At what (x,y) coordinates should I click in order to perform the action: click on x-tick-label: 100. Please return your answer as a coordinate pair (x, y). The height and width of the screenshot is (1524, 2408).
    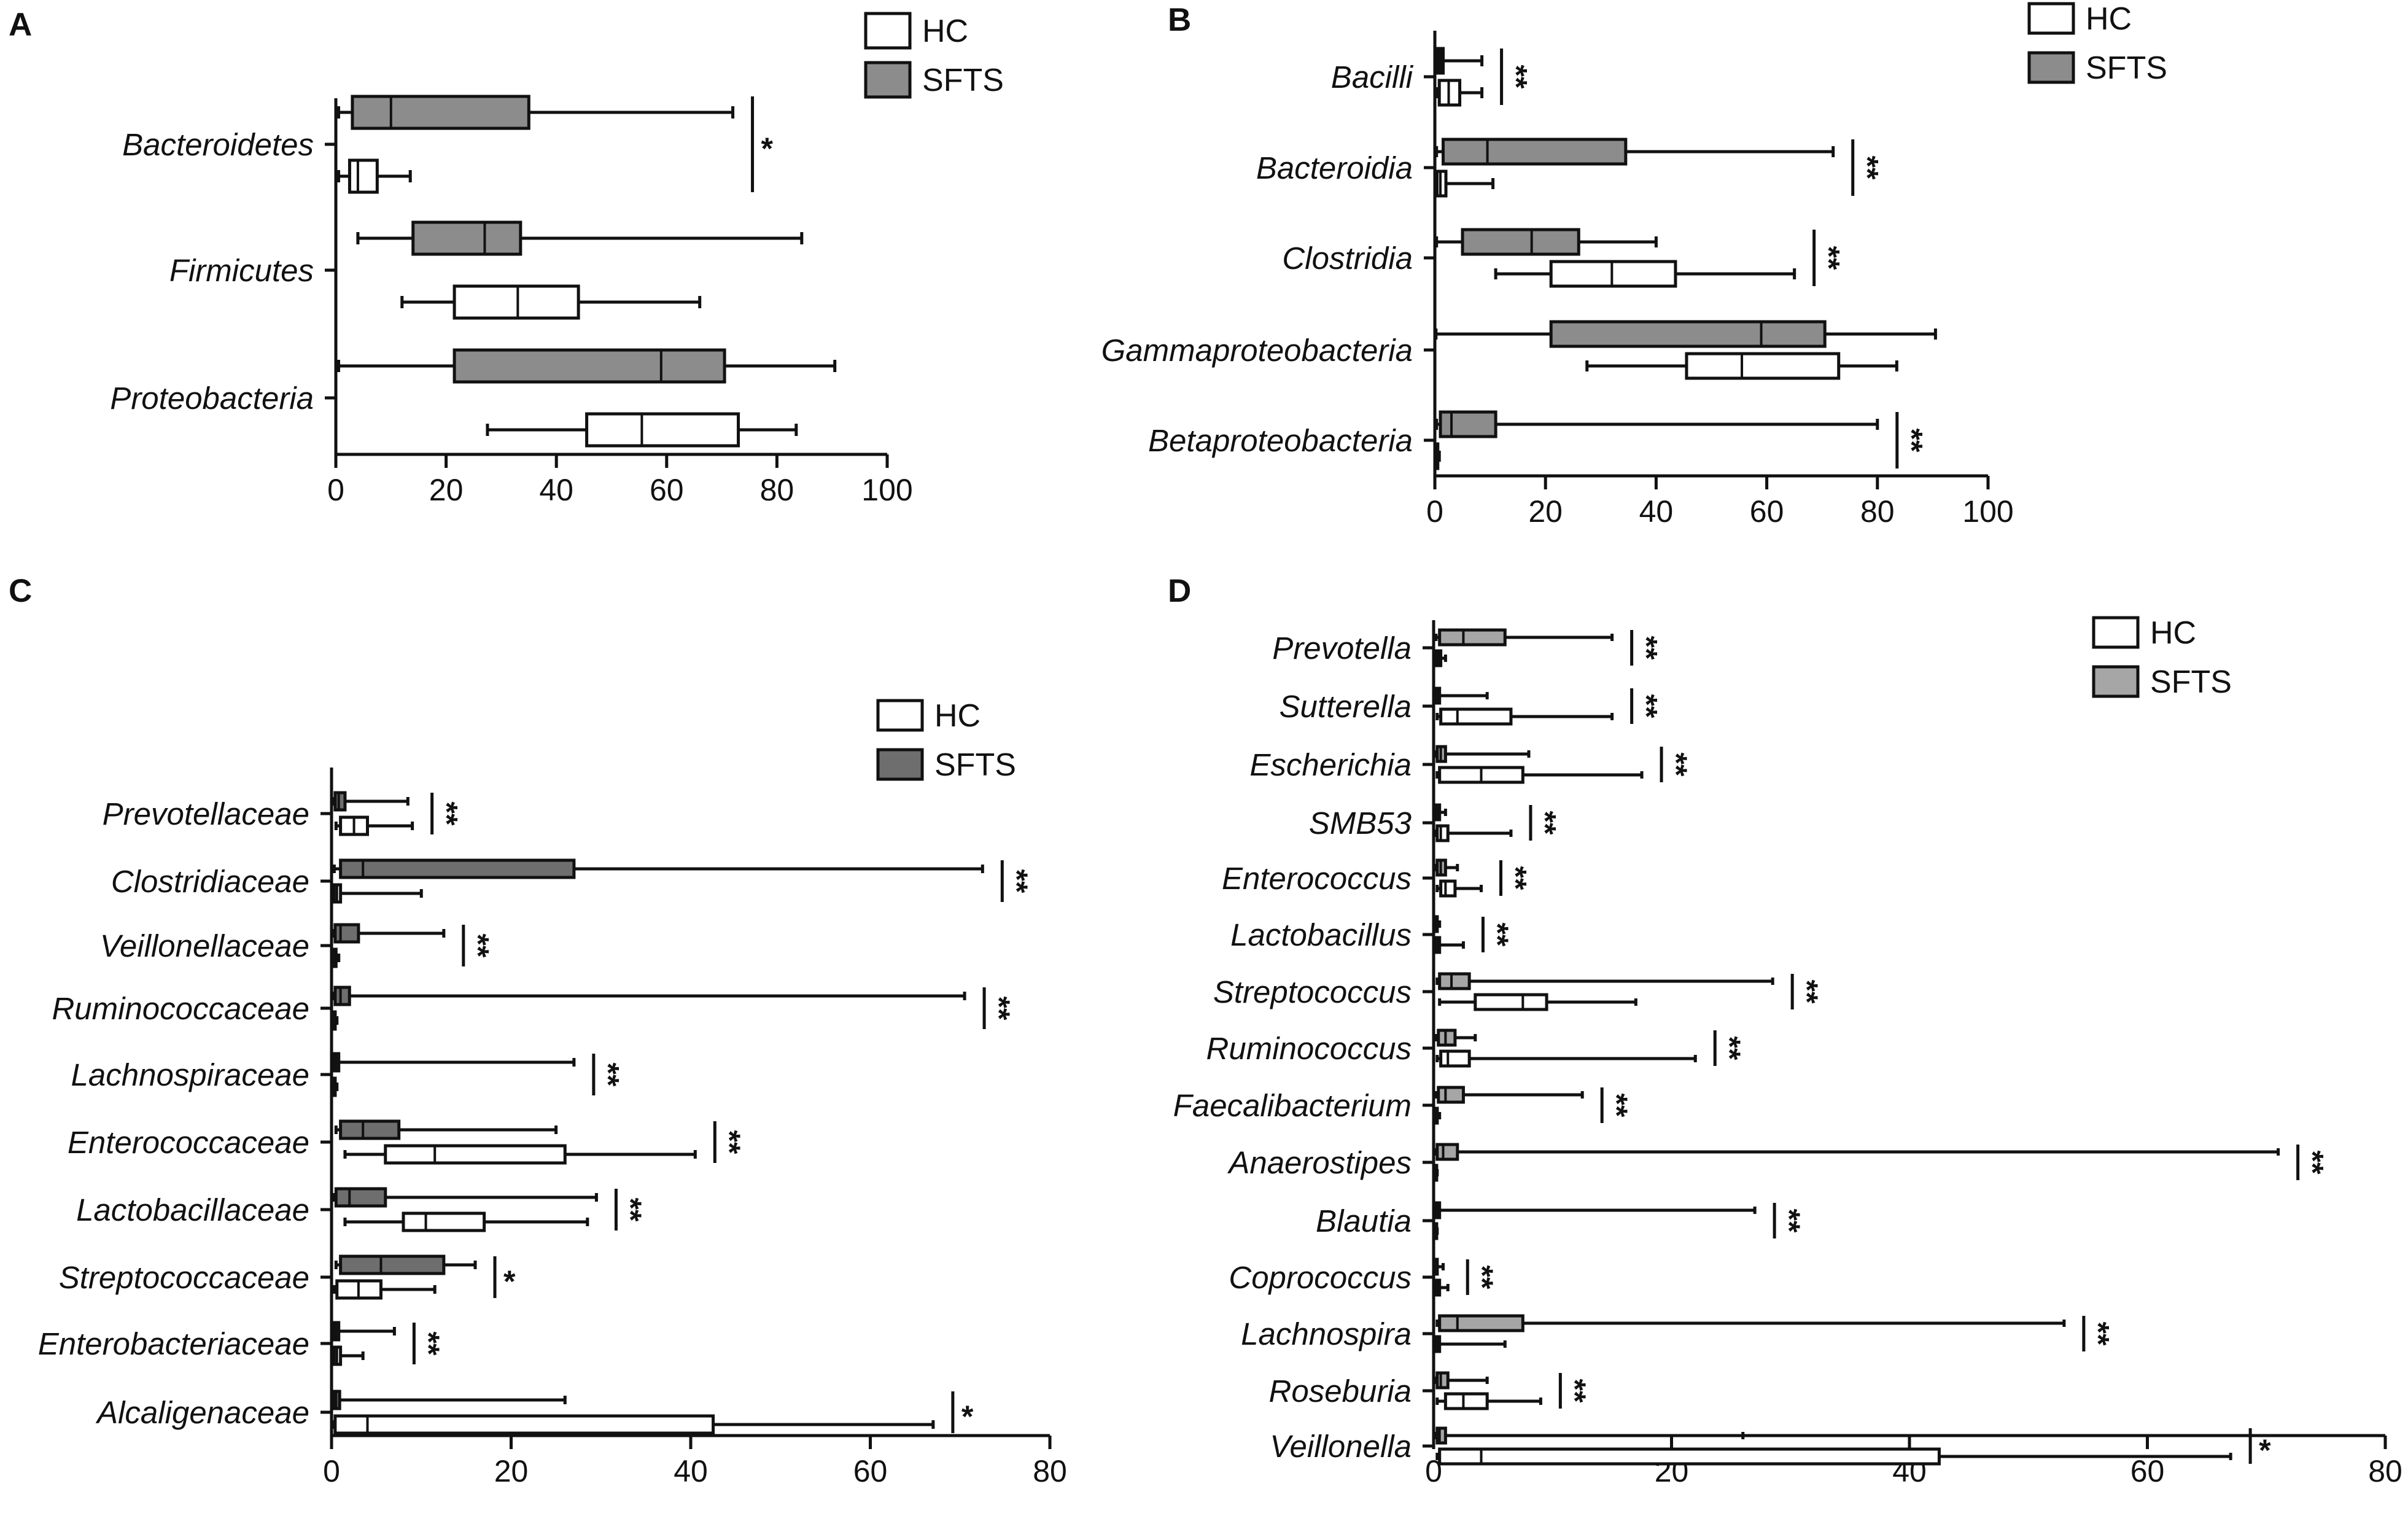
    Looking at the image, I should click on (887, 490).